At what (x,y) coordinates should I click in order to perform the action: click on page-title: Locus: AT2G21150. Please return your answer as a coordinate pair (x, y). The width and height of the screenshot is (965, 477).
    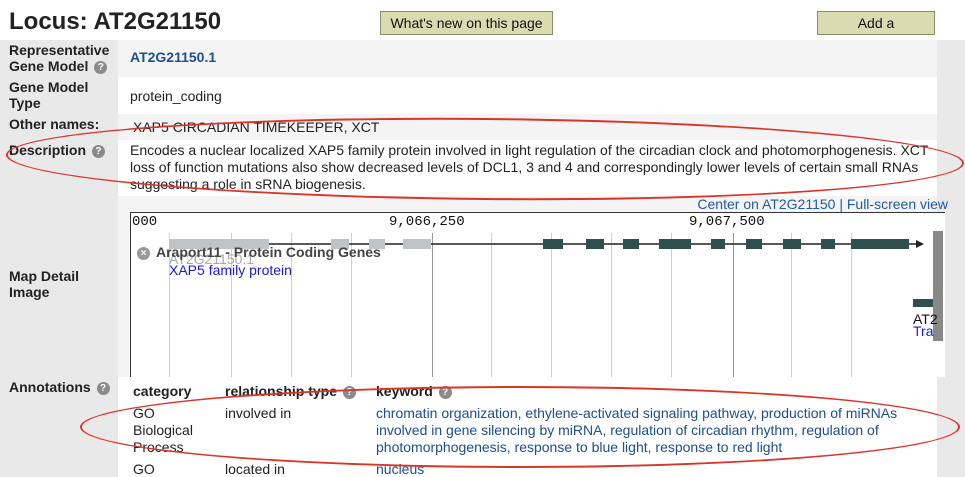
    Looking at the image, I should click on (115, 21).